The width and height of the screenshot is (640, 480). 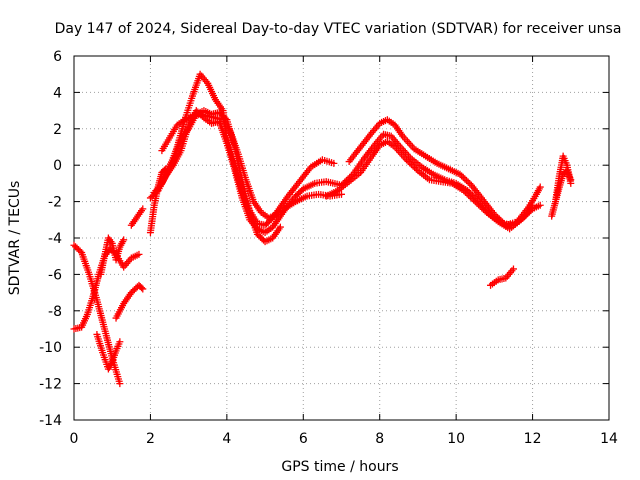 I want to click on y-tick-label: -6, so click(x=55, y=275).